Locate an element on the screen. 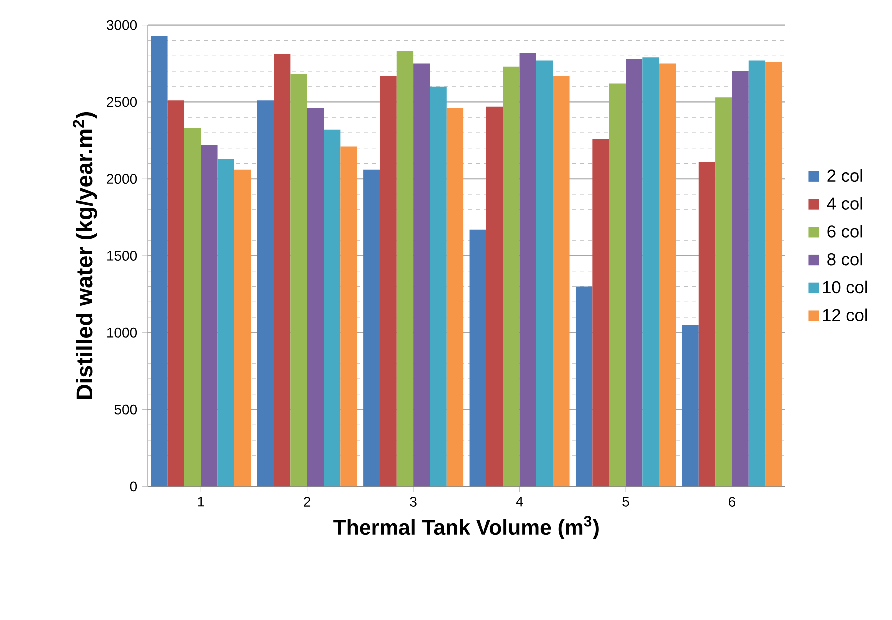 The width and height of the screenshot is (892, 620). x-tick-label: 4 is located at coordinates (520, 502).